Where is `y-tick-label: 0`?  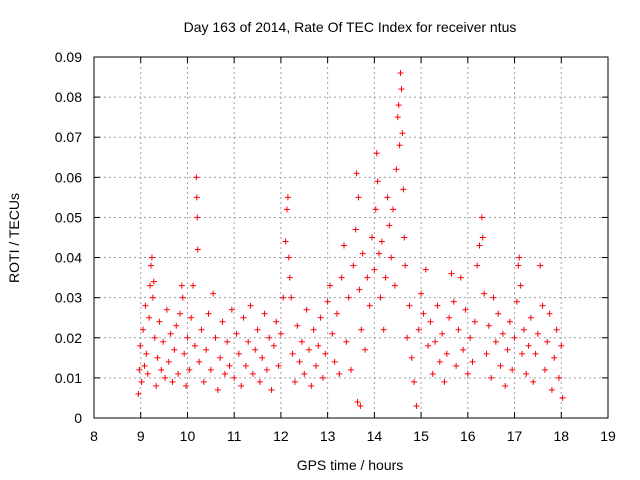
y-tick-label: 0 is located at coordinates (78, 418).